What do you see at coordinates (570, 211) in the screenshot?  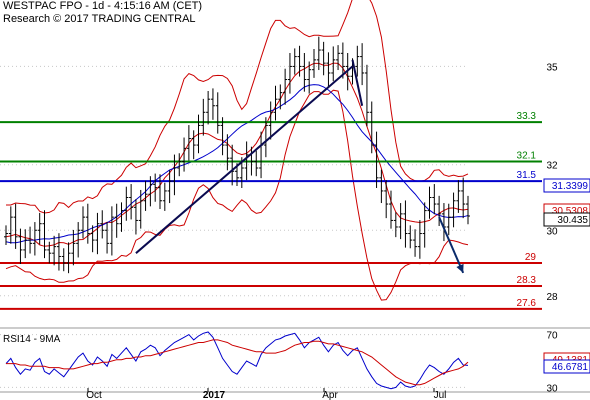 I see `price-tag-label: 30.5308` at bounding box center [570, 211].